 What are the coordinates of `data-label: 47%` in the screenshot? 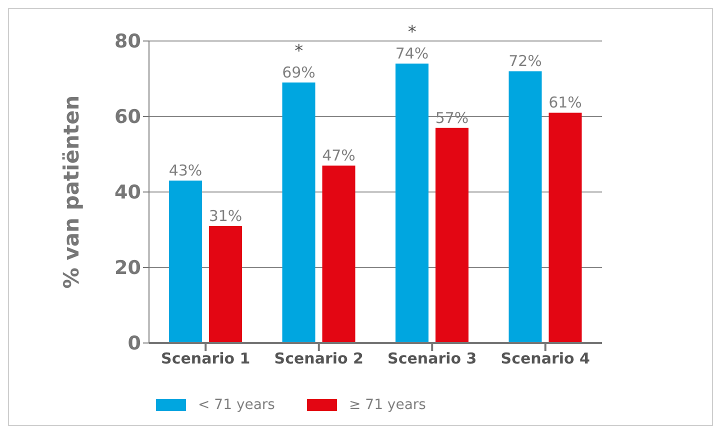 It's located at (339, 155).